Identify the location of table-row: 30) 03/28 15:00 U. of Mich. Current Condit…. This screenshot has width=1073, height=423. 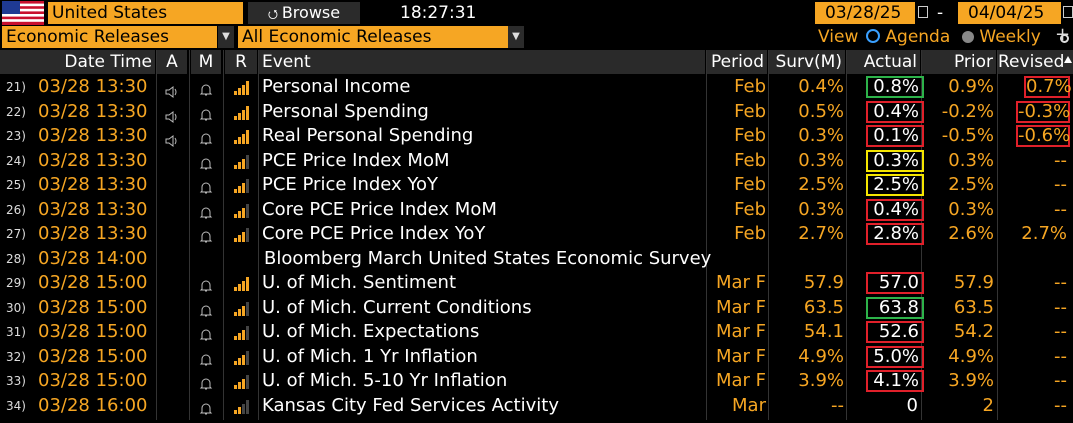
(536, 308).